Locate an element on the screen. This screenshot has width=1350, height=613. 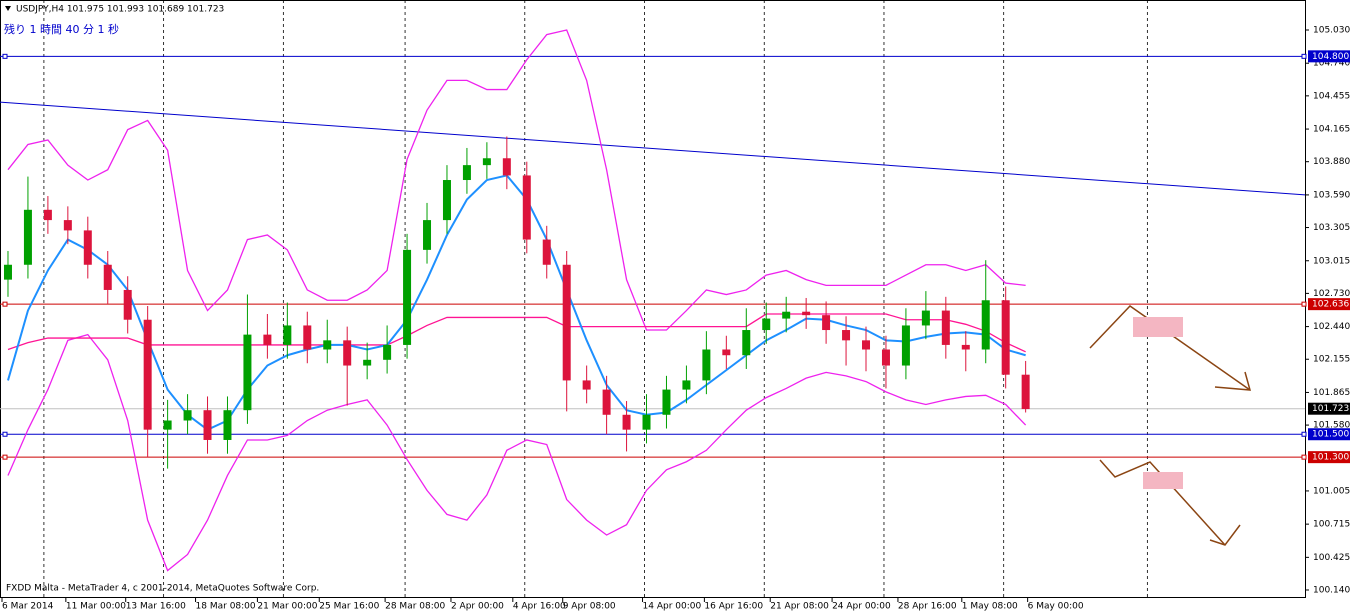
trendline is located at coordinates (653, 148).